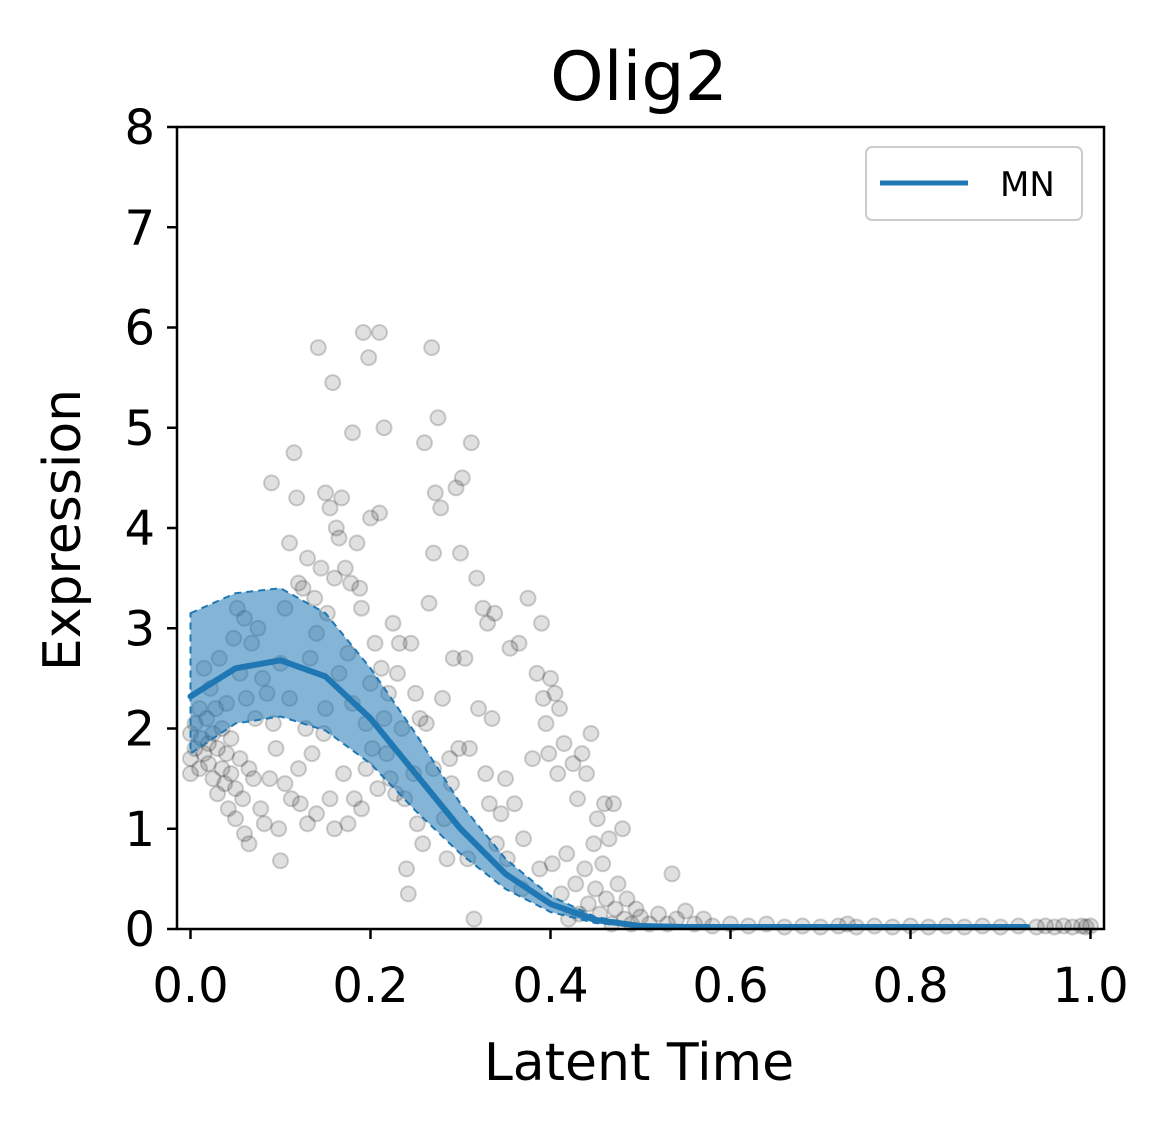  What do you see at coordinates (190, 986) in the screenshot?
I see `x-tick-label: 0.0` at bounding box center [190, 986].